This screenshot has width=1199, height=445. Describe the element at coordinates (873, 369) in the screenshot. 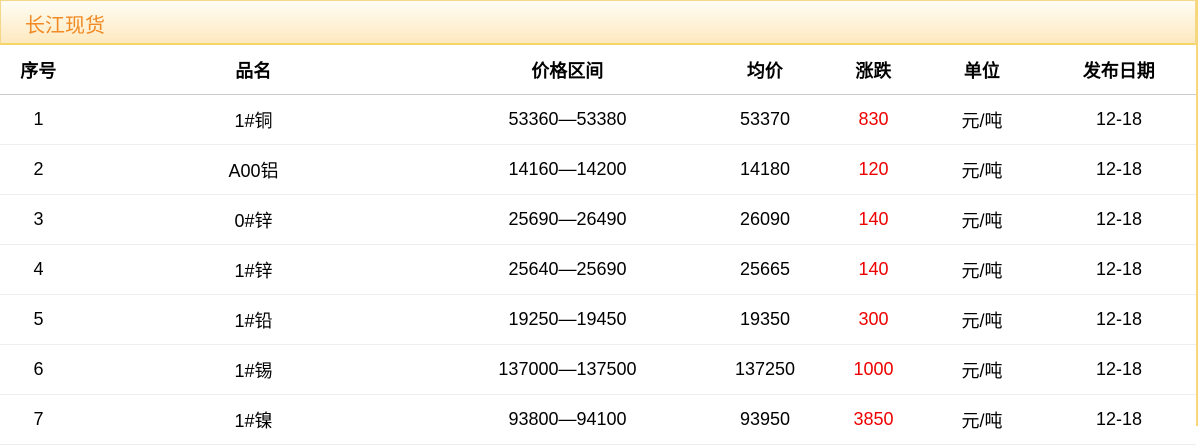

I see `cell-change: 1000` at that location.